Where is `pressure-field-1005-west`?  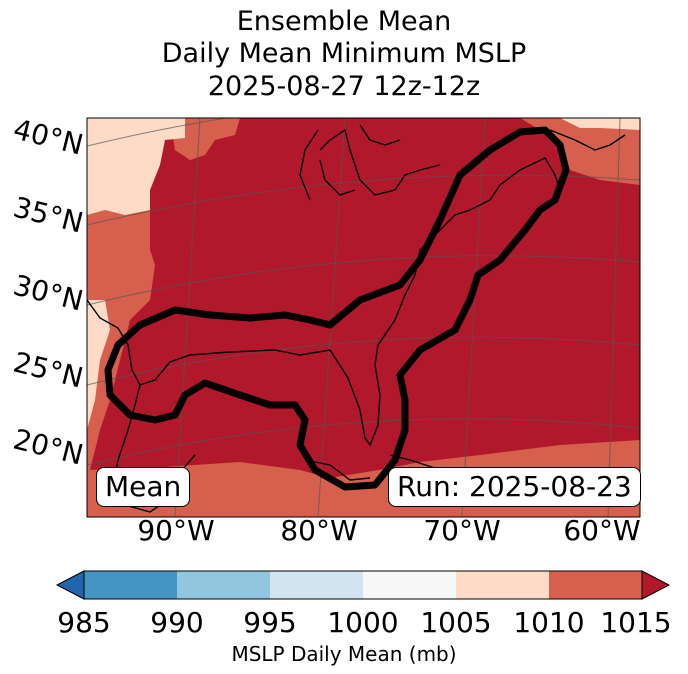
pressure-field-1005-west is located at coordinates (98, 365).